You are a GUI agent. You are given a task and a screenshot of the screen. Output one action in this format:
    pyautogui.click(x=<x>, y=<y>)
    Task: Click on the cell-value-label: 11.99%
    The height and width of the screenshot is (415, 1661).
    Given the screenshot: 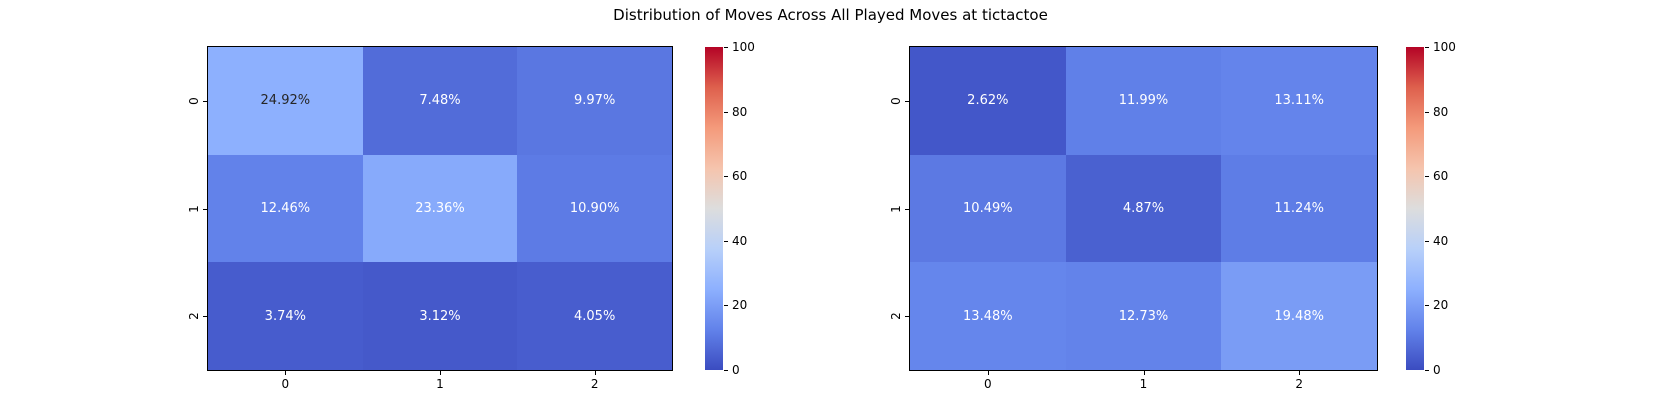 What is the action you would take?
    pyautogui.click(x=1143, y=101)
    